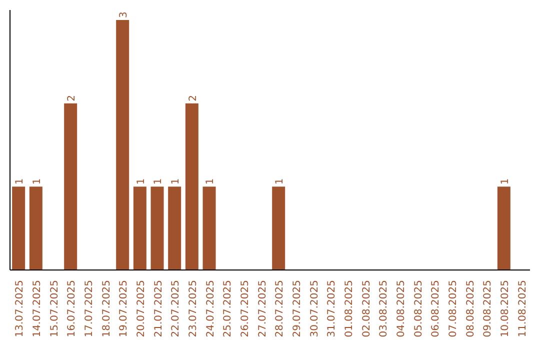  Describe the element at coordinates (436, 309) in the screenshot. I see `x-tick-label: 06.08.2025` at that location.